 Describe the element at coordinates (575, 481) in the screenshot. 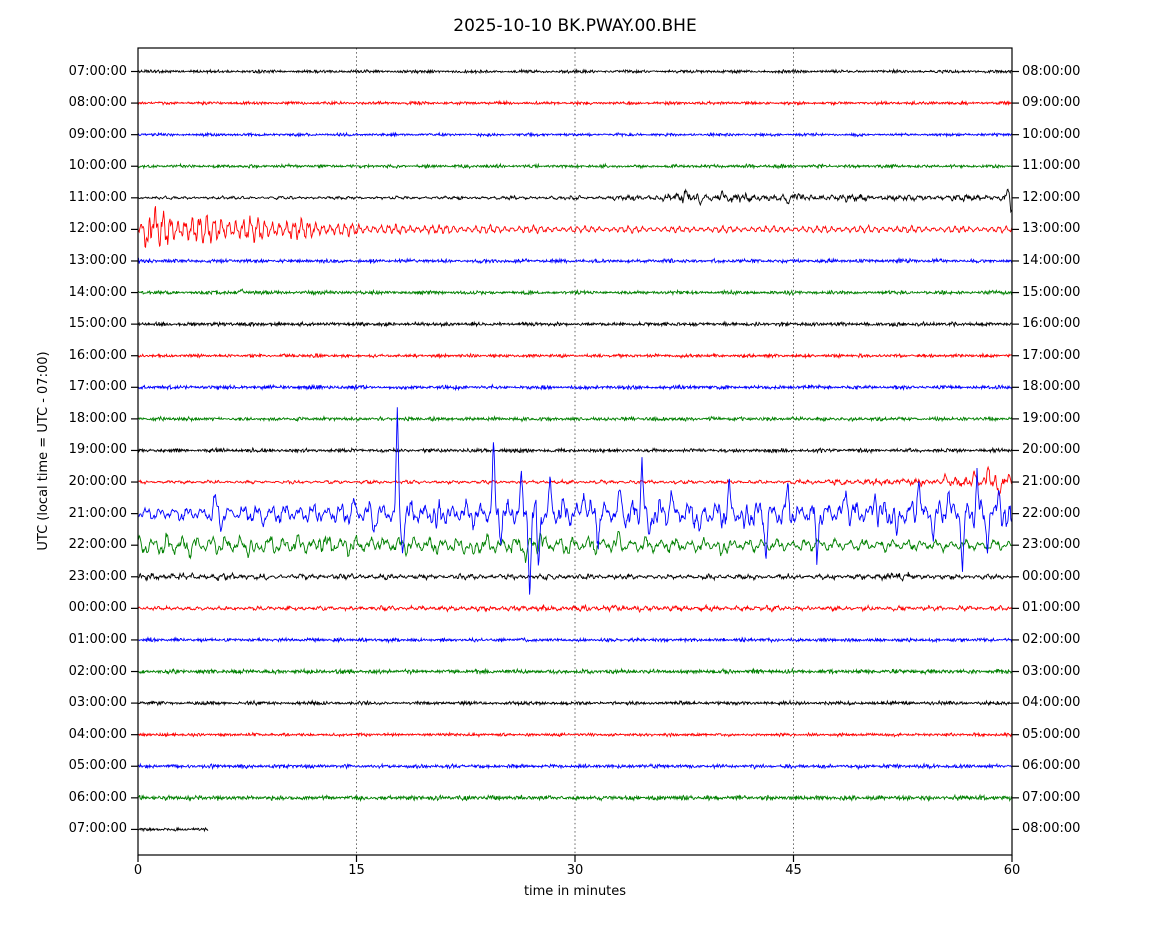

I see `trace-row-20:00:00` at that location.